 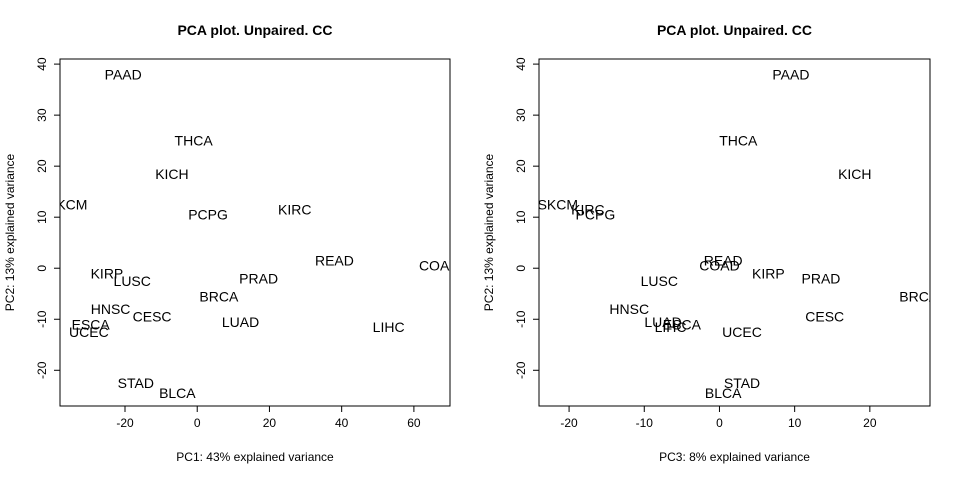 I want to click on x-tick-label: 60, so click(x=414, y=423).